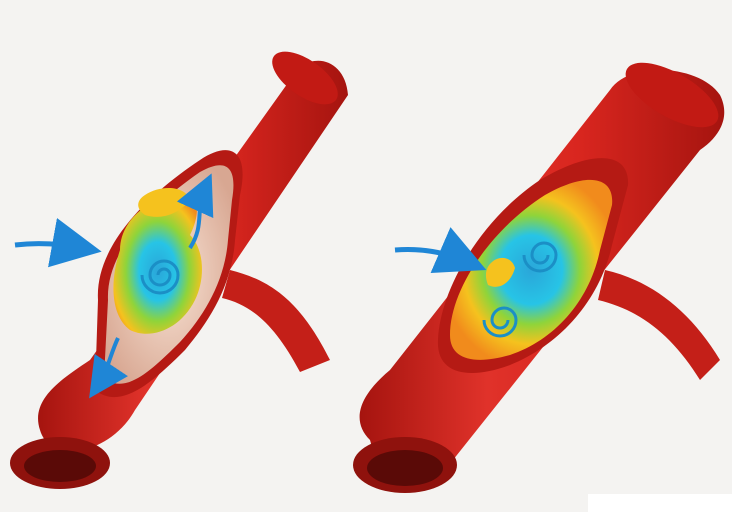  I want to click on flow-arrows-right, so click(440, 250).